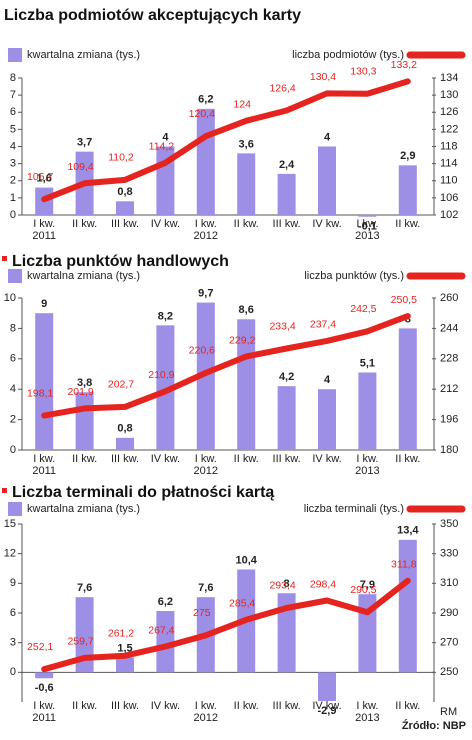  Describe the element at coordinates (165, 602) in the screenshot. I see `bar-value-label: 6,2` at that location.